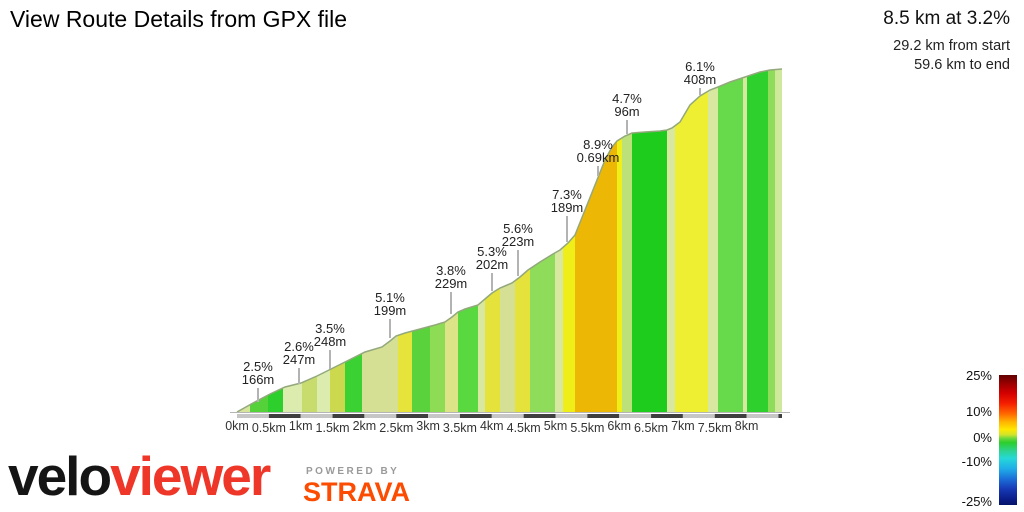 The height and width of the screenshot is (512, 1024). Describe the element at coordinates (364, 426) in the screenshot. I see `x-axis-label: 2km` at that location.